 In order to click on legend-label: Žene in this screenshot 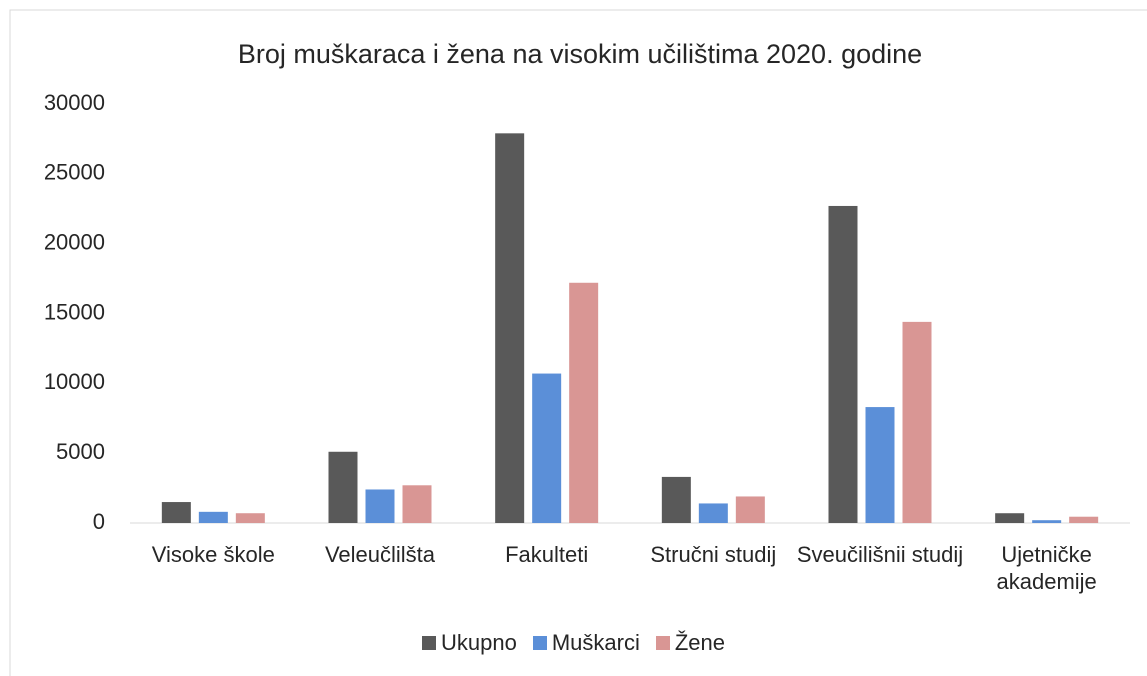, I will do `click(699, 642)`.